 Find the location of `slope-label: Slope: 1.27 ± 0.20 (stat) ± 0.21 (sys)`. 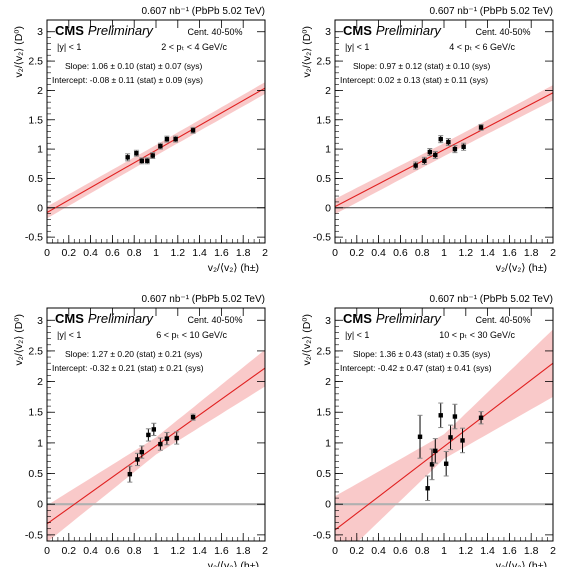

slope-label: Slope: 1.27 ± 0.20 (stat) ± 0.21 (sys) is located at coordinates (134, 354).